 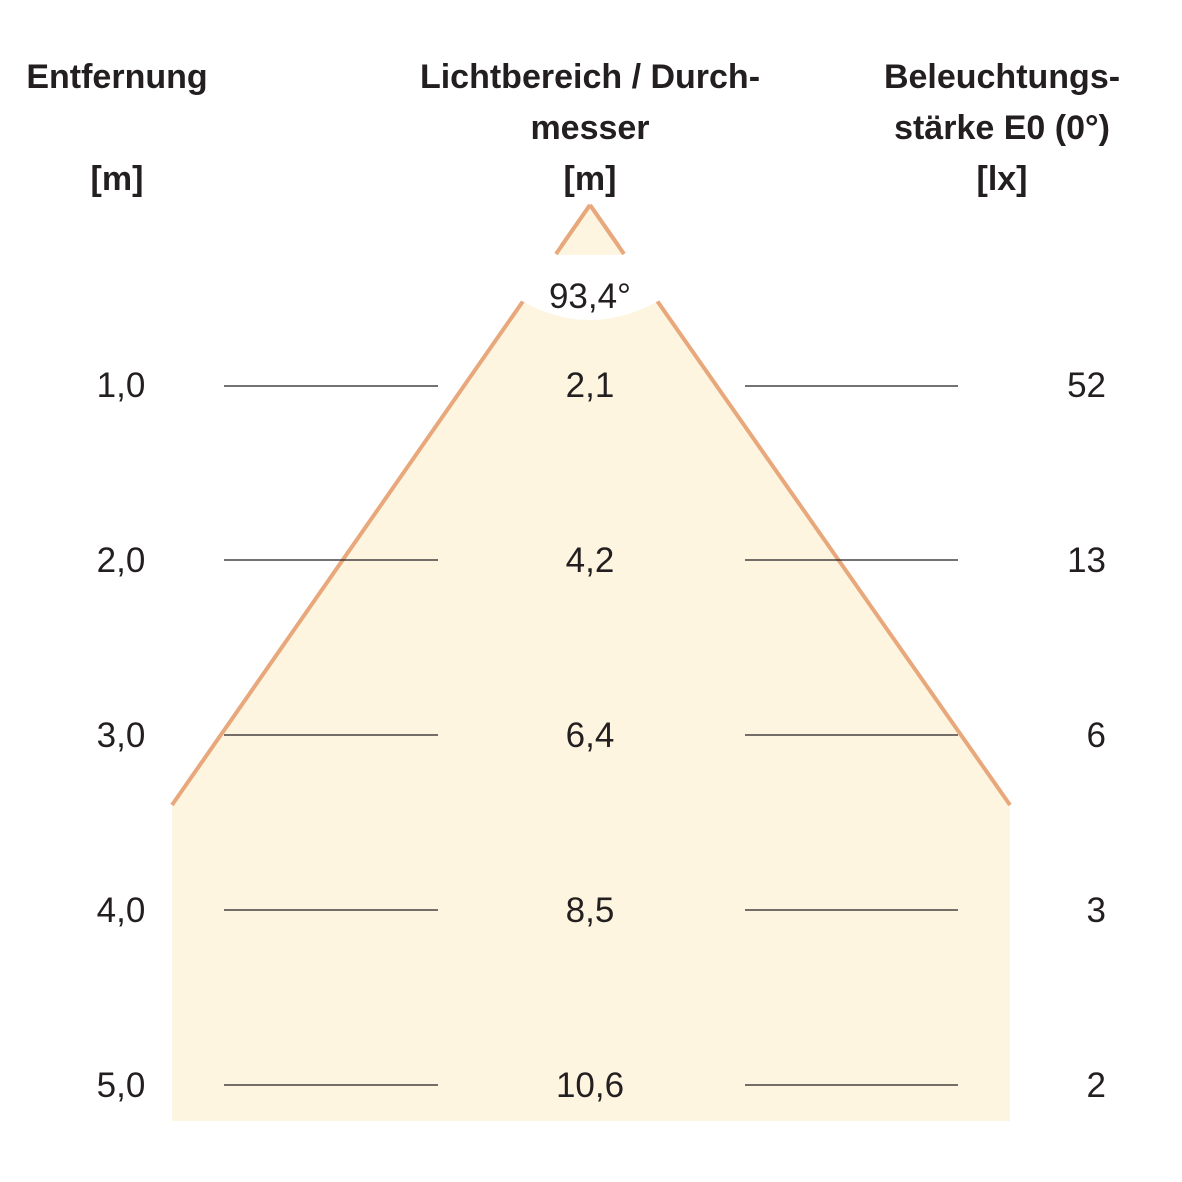 What do you see at coordinates (590, 230) in the screenshot?
I see `apex-cap` at bounding box center [590, 230].